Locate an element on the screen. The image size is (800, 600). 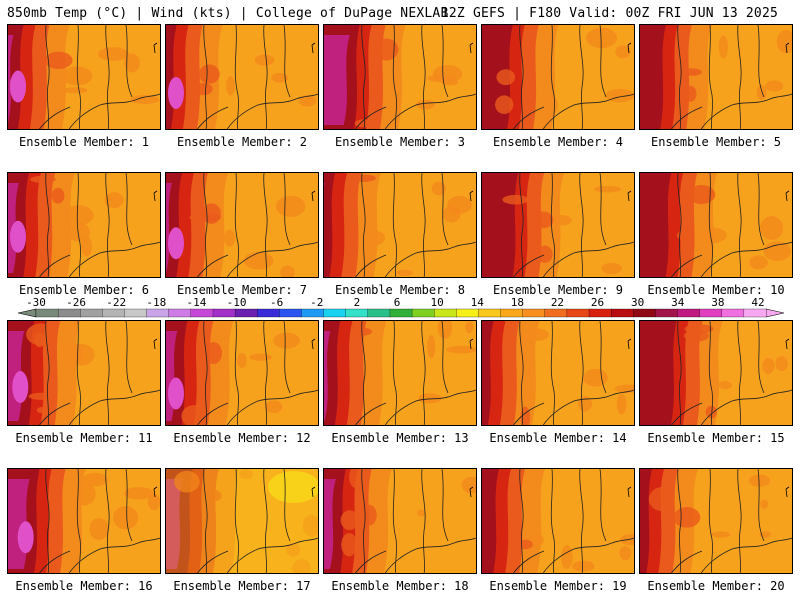
colorbar-tick-label: -22 is located at coordinates (116, 302).